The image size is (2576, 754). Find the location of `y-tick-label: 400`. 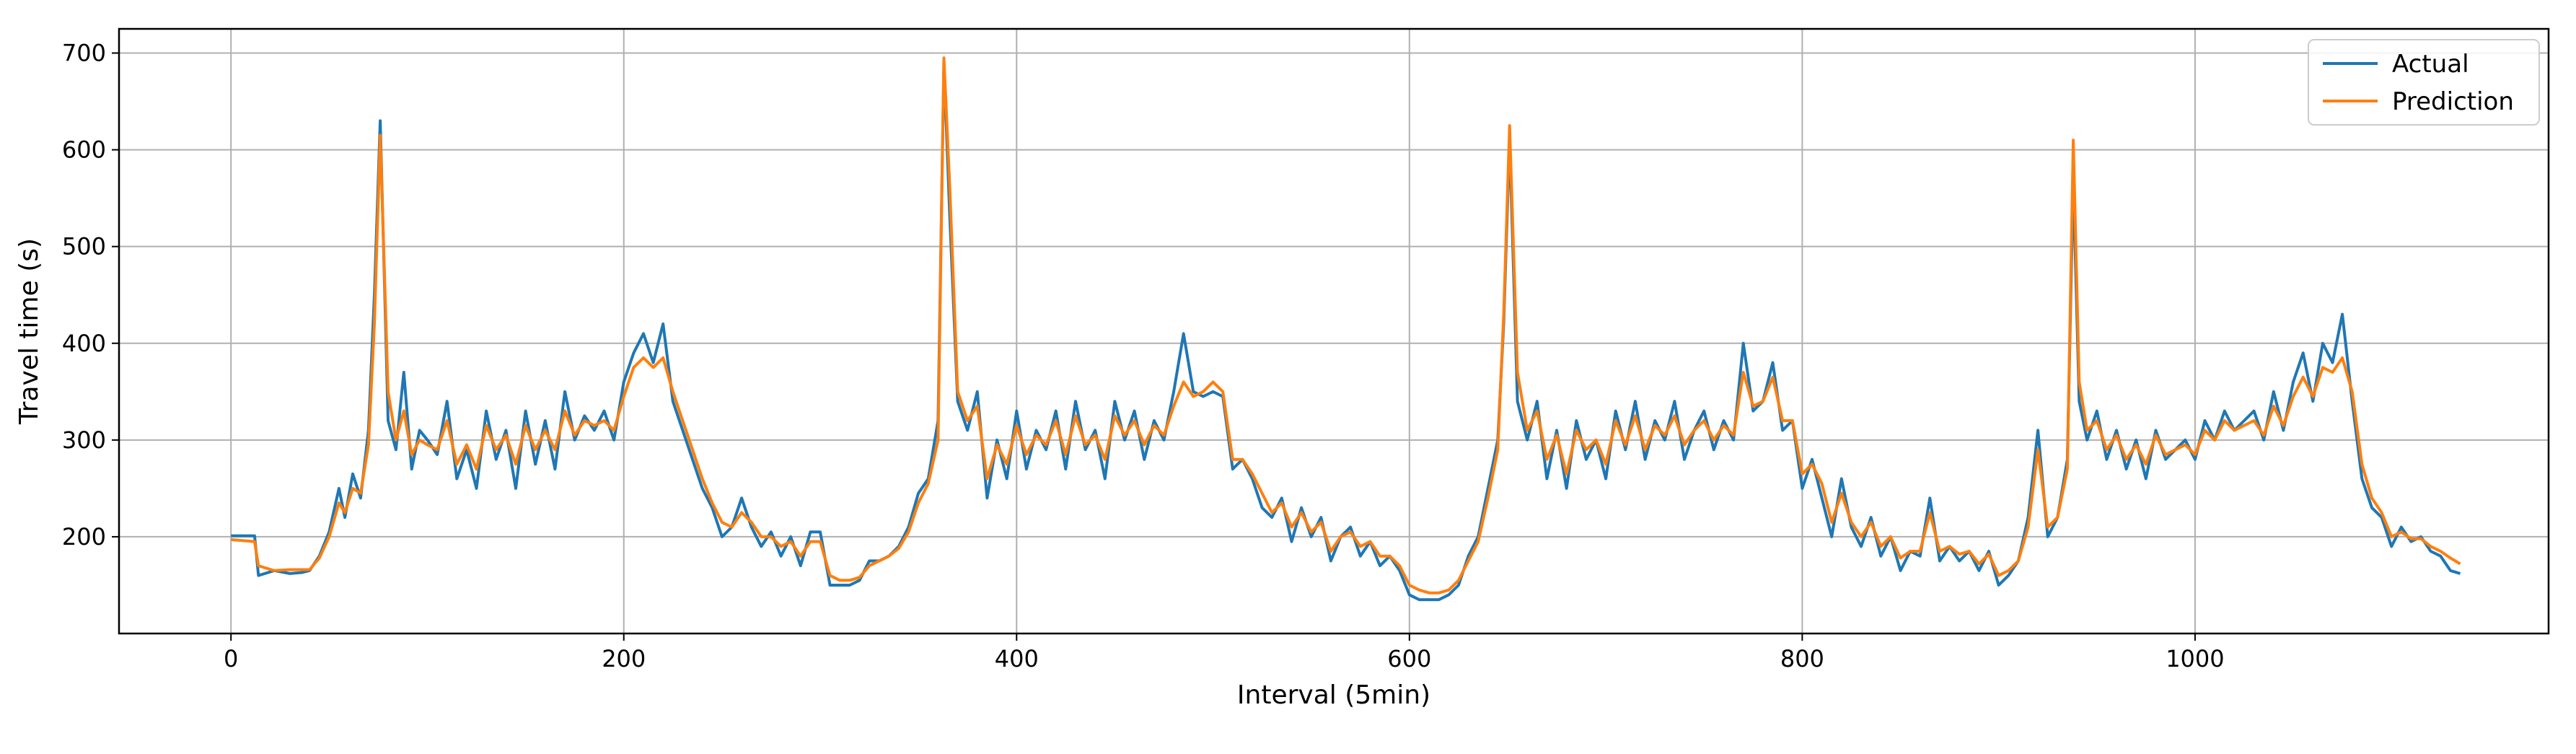

y-tick-label: 400 is located at coordinates (84, 343).